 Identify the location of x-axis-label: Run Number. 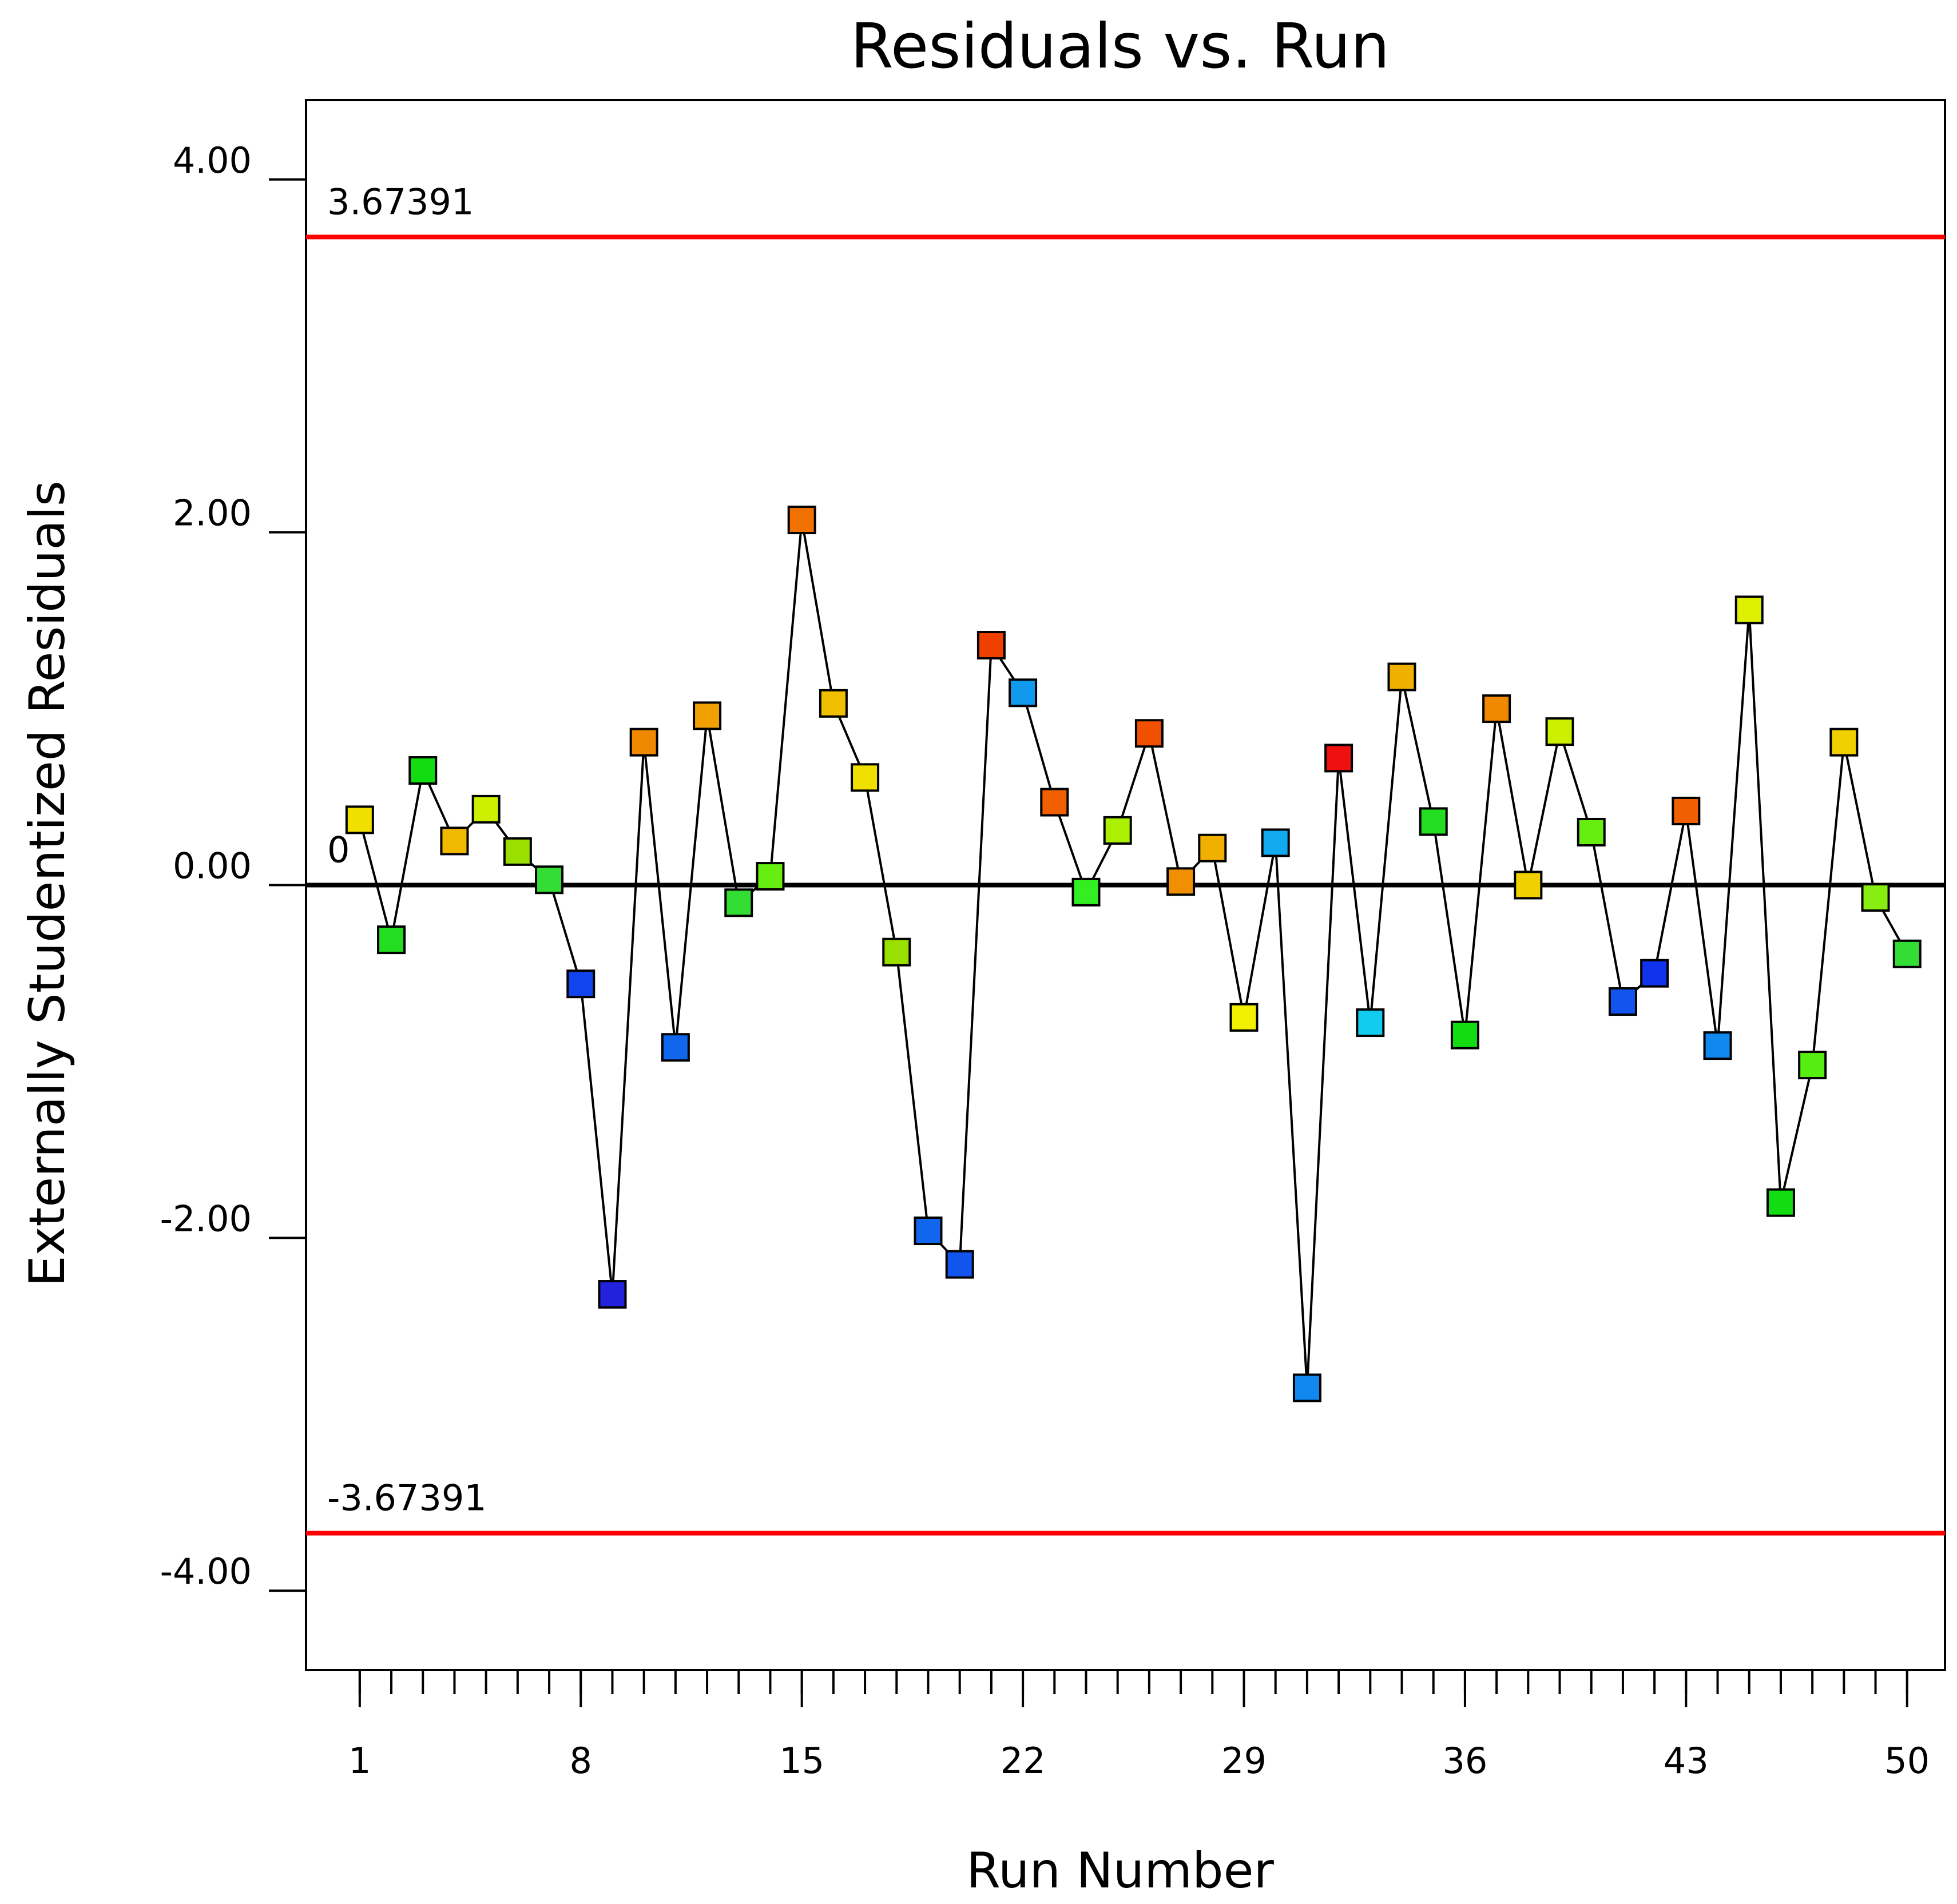
(1120, 1870).